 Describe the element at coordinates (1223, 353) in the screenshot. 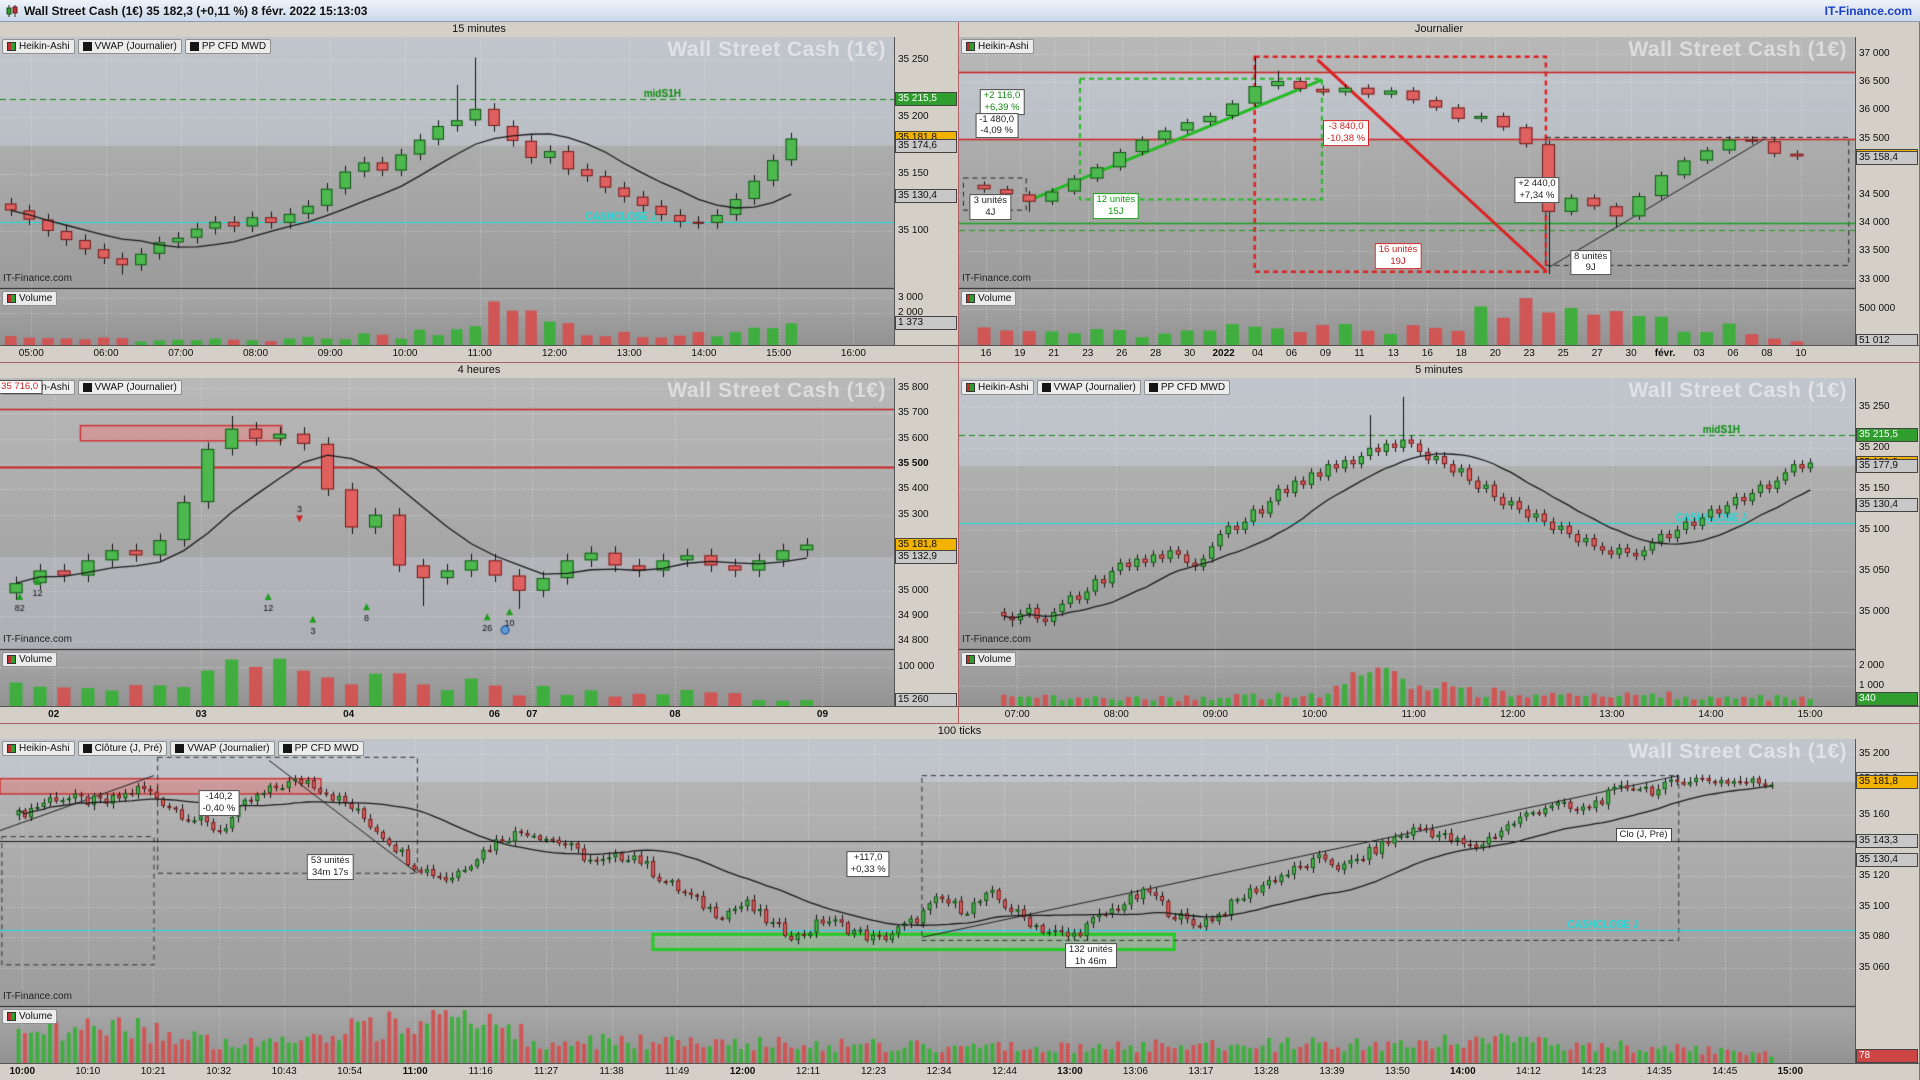

I see `time-tick: 2022` at that location.